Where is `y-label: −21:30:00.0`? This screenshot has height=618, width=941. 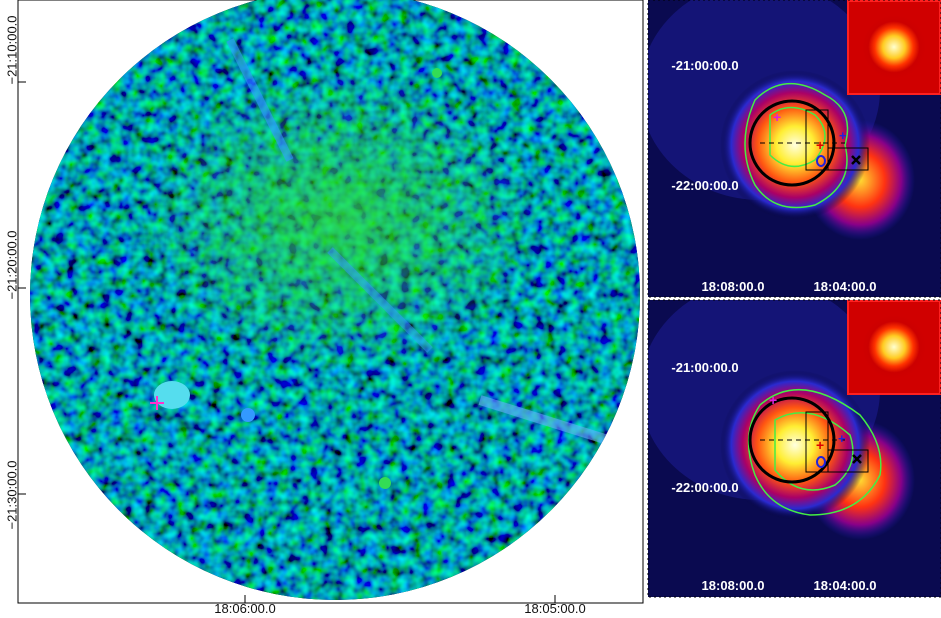 y-label: −21:30:00.0 is located at coordinates (11, 494).